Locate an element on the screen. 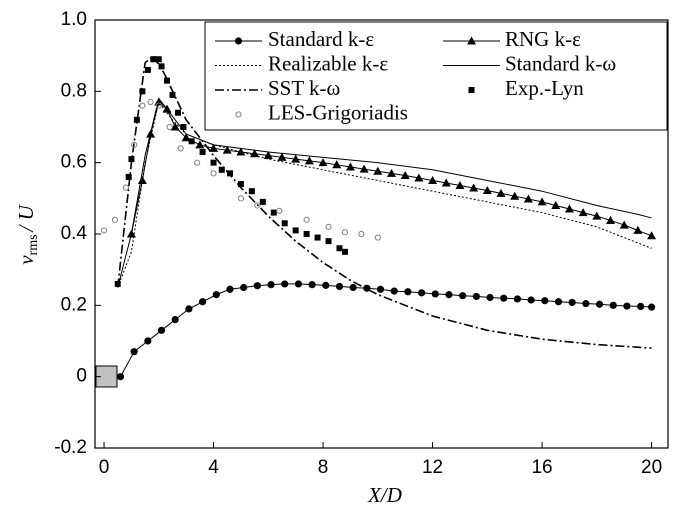 This screenshot has width=700, height=519. x-tick-label: 8 is located at coordinates (323, 467).